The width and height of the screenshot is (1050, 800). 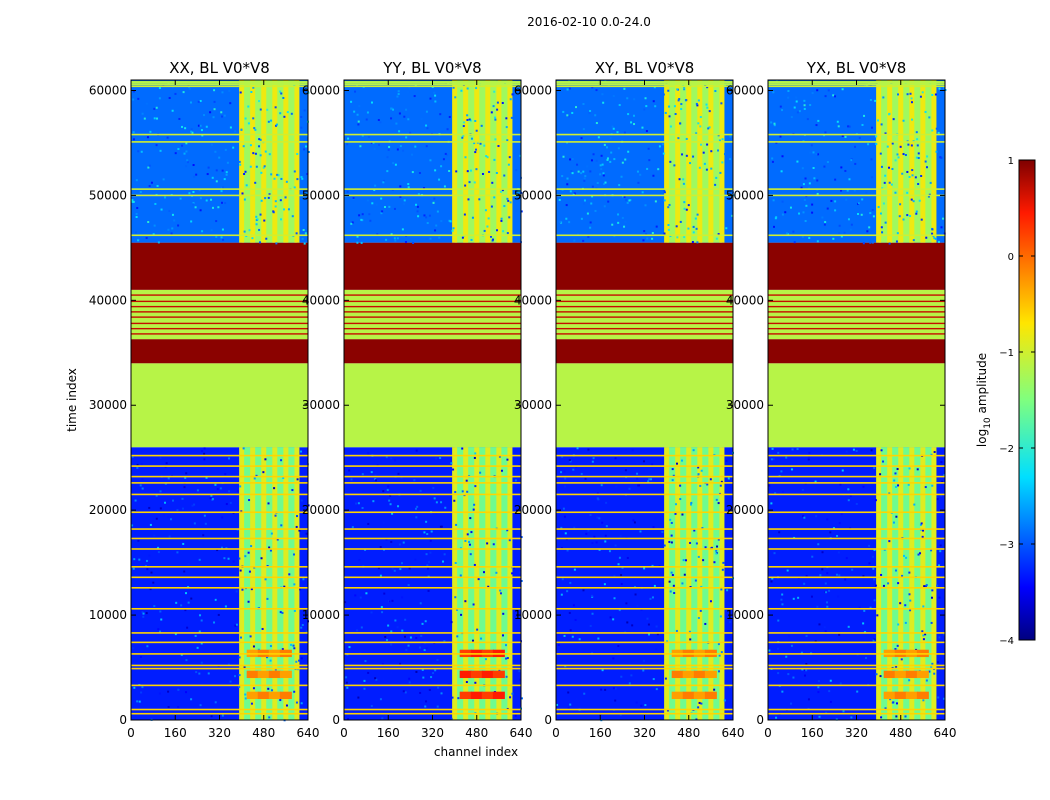 What do you see at coordinates (123, 720) in the screenshot?
I see `y-tick-label: 0` at bounding box center [123, 720].